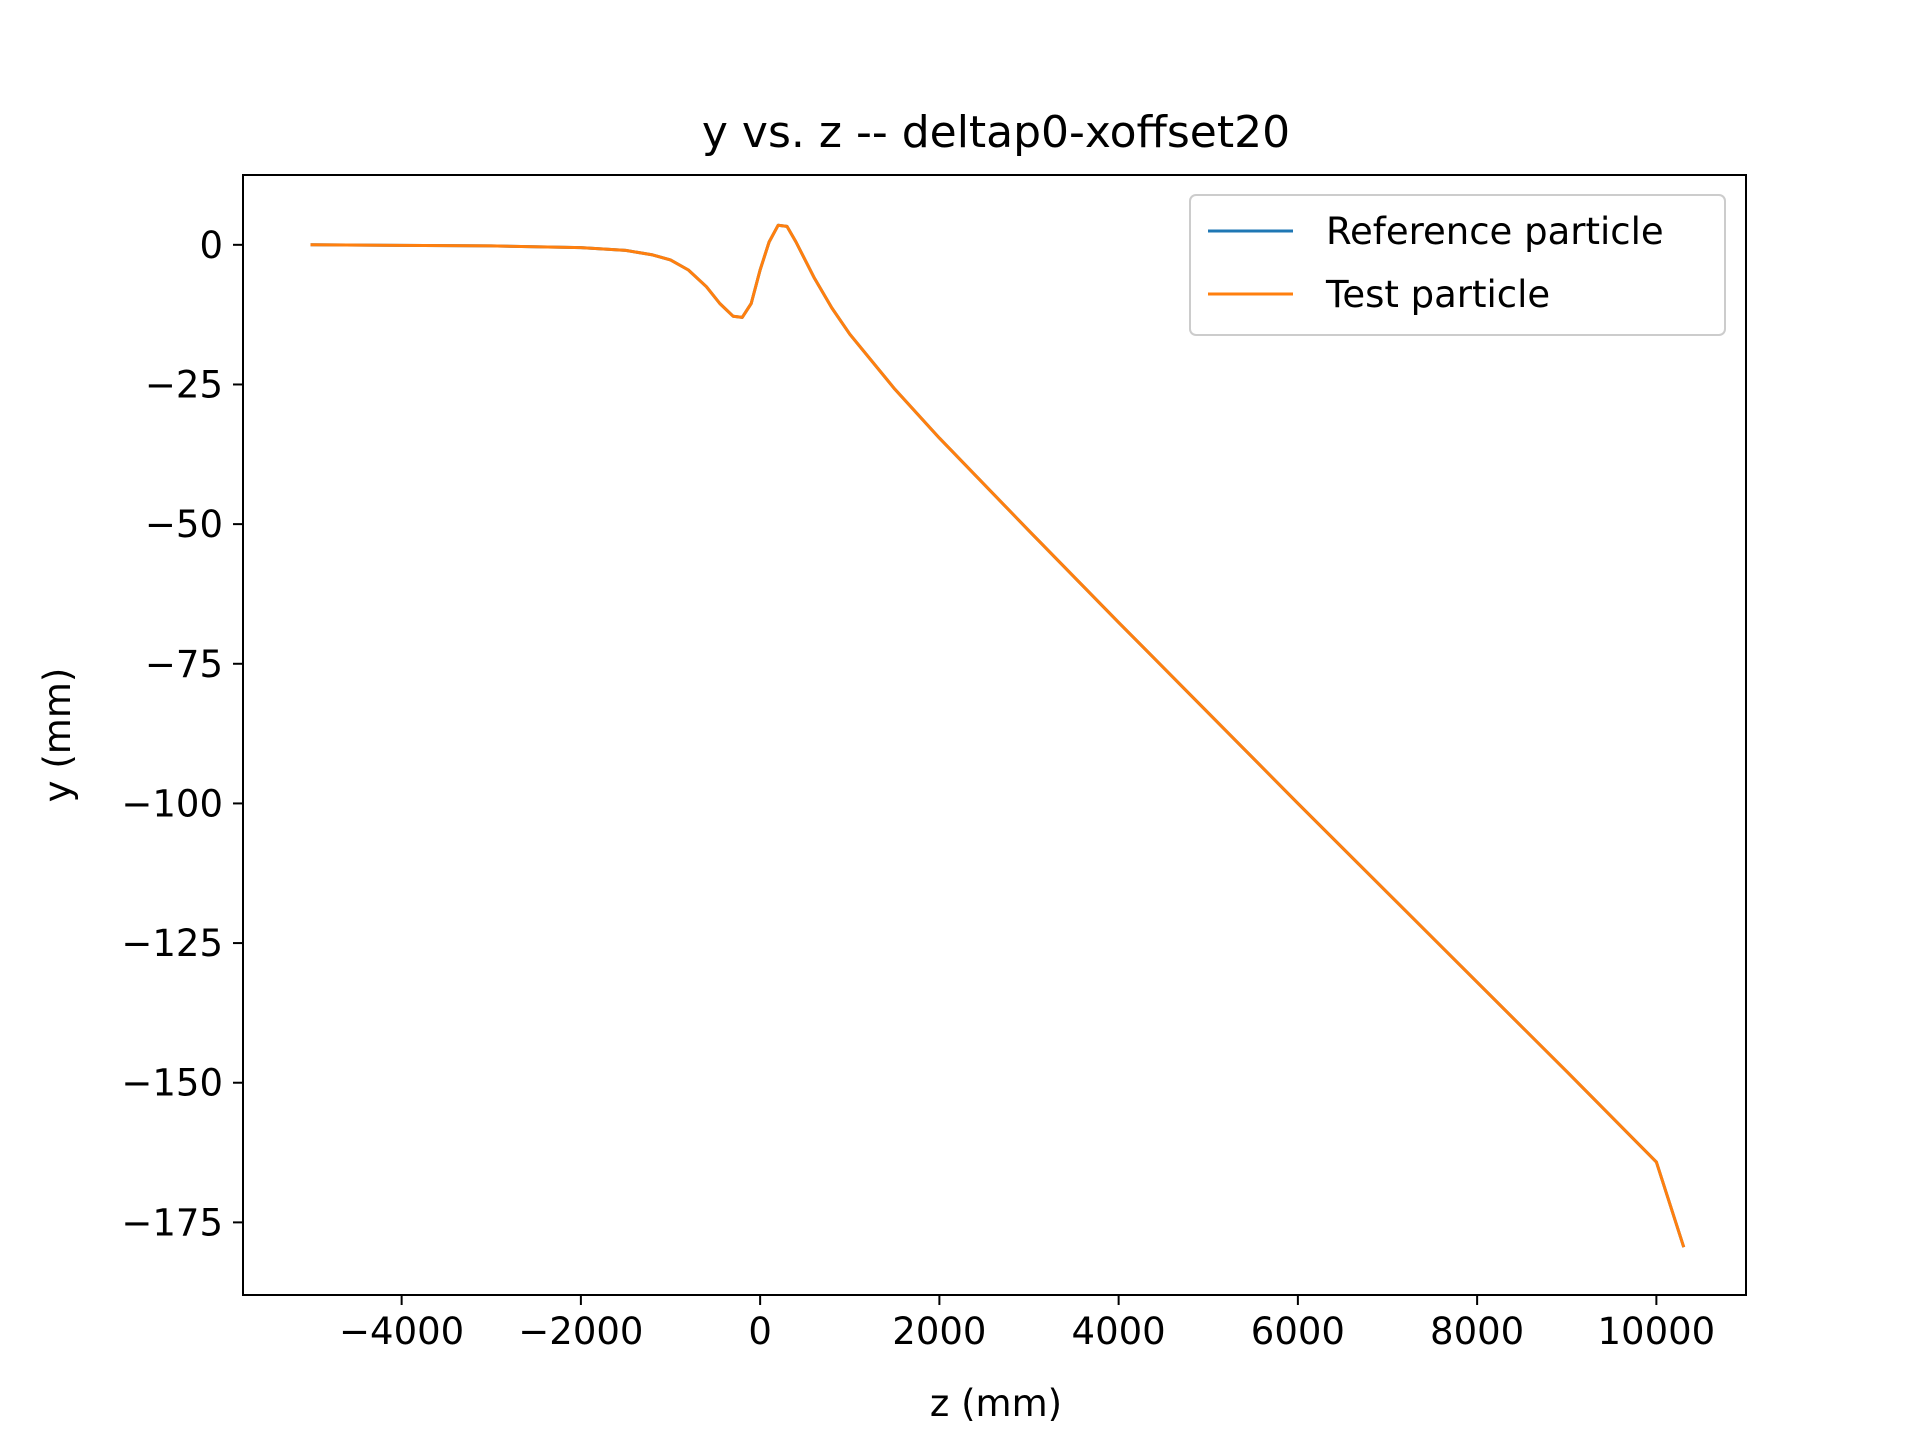 Image resolution: width=1920 pixels, height=1440 pixels. What do you see at coordinates (1495, 231) in the screenshot?
I see `legend-label-reference: Reference particle` at bounding box center [1495, 231].